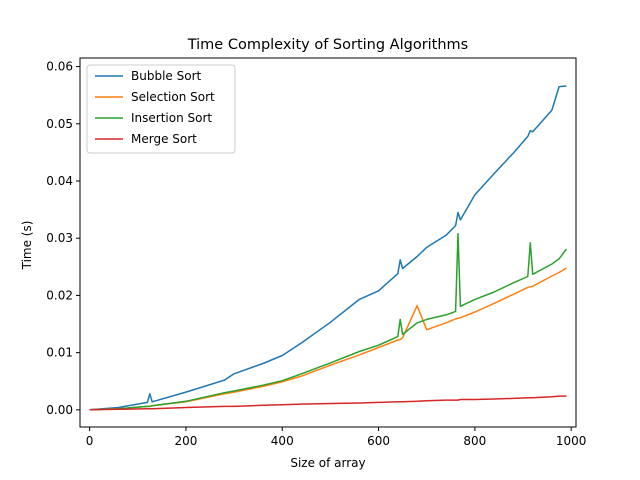  What do you see at coordinates (185, 441) in the screenshot?
I see `x-tick-label: 200` at bounding box center [185, 441].